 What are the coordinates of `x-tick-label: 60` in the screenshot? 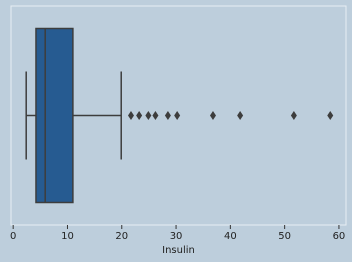 It's located at (339, 236).